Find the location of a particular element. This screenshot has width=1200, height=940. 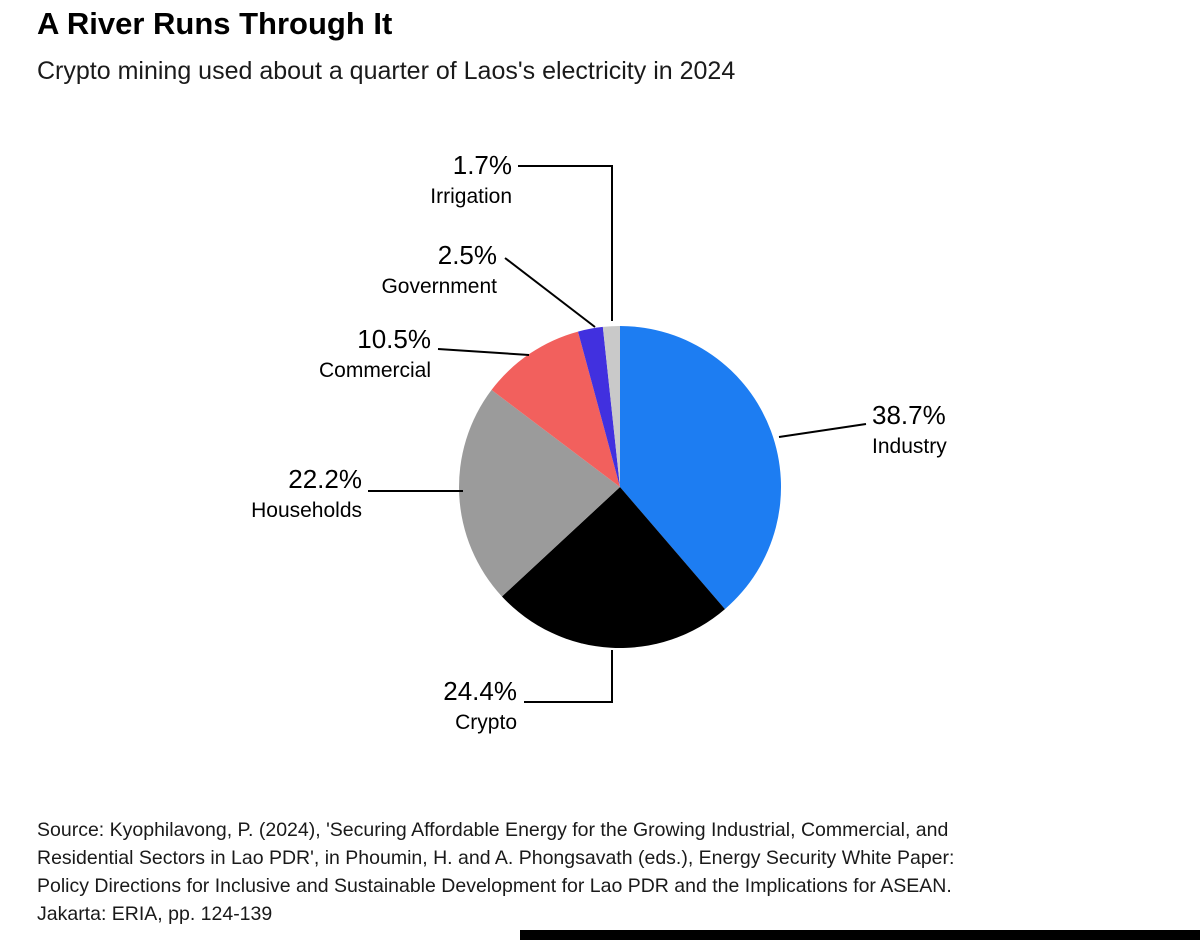

callout-commercial: 10.5% Commercial is located at coordinates (375, 354).